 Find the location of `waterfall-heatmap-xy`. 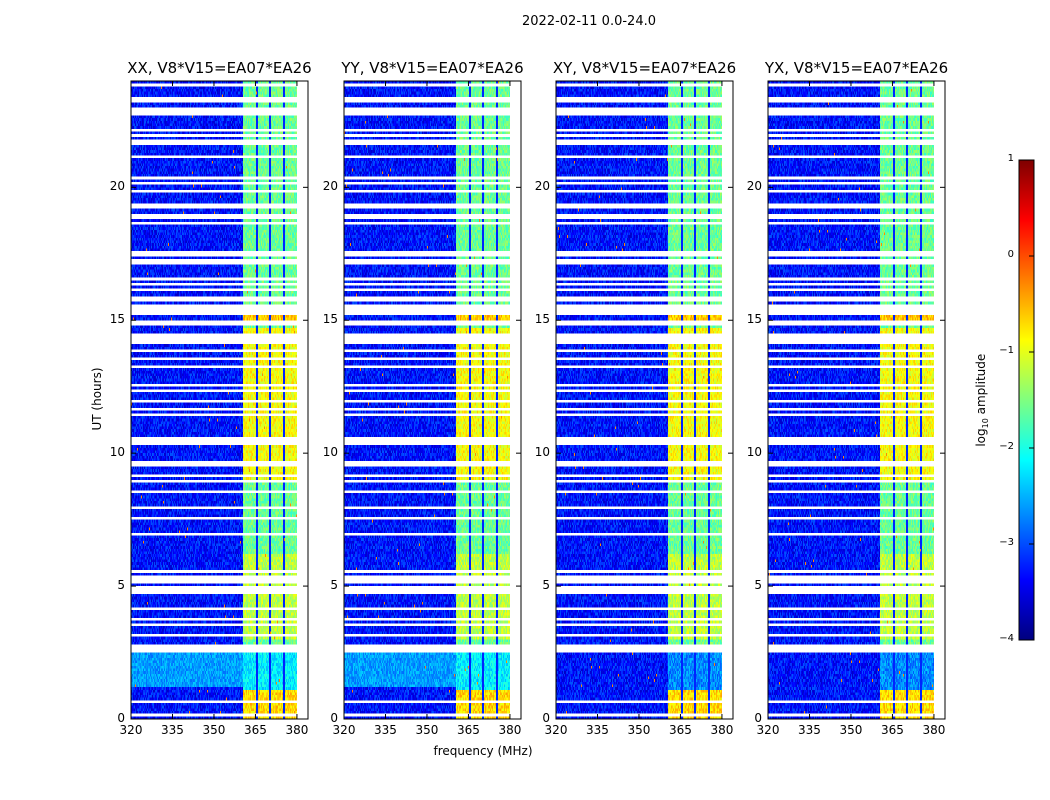

waterfall-heatmap-xy is located at coordinates (644, 400).